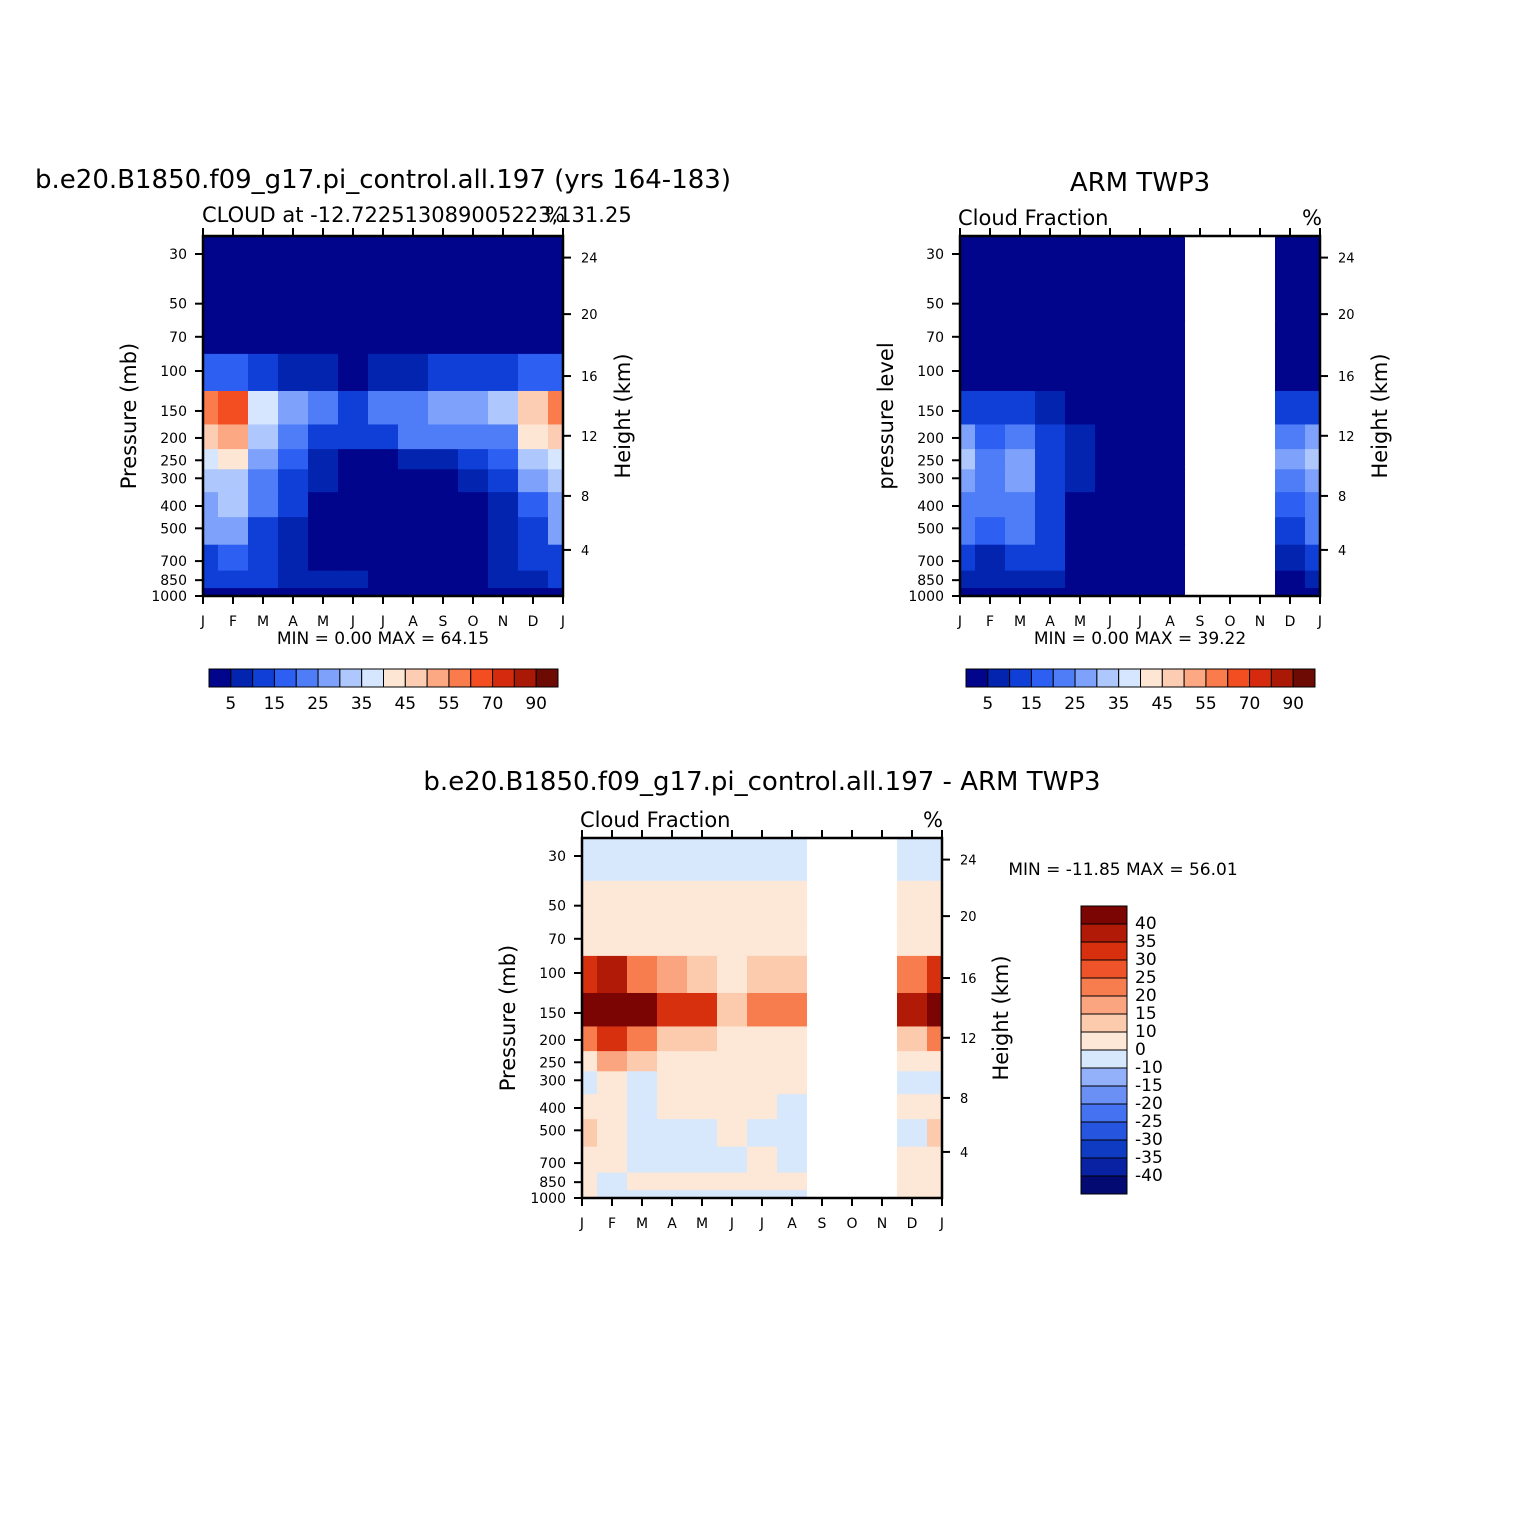 This screenshot has width=1524, height=1524. Describe the element at coordinates (1146, 978) in the screenshot. I see `colorbar-label: 25` at that location.